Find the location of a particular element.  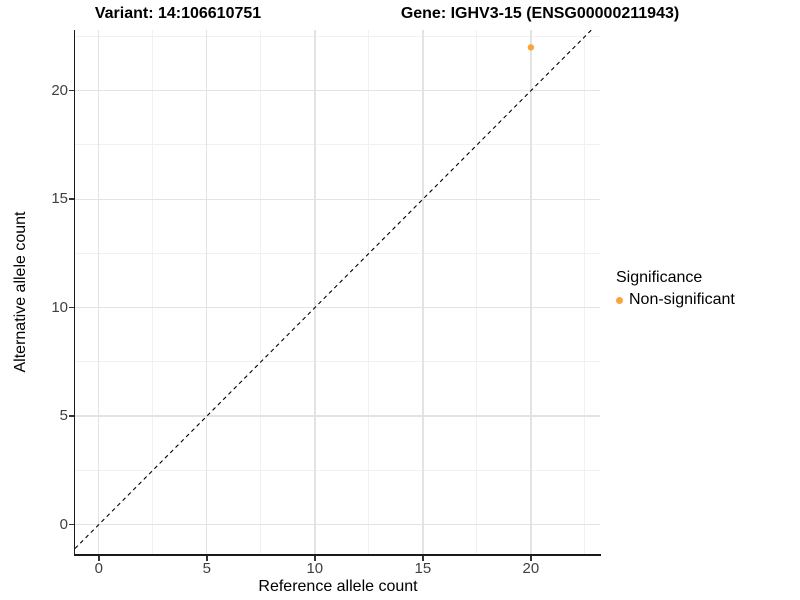

x-tick-label: 20 is located at coordinates (531, 568).